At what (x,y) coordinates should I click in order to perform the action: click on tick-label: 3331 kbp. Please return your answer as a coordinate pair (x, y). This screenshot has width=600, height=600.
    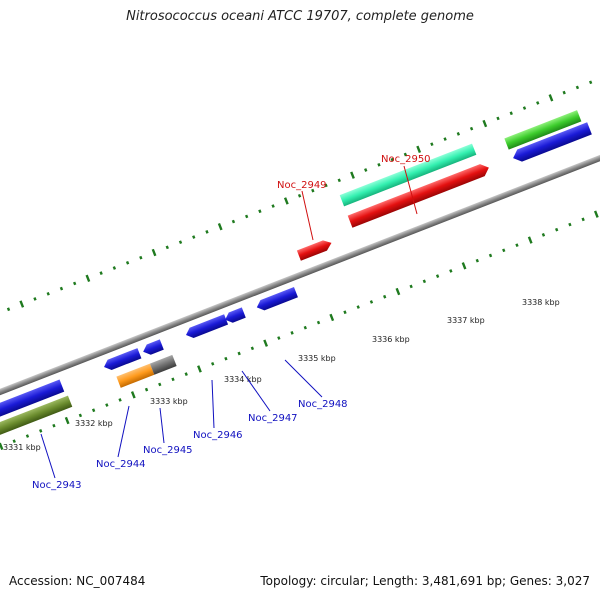
    Looking at the image, I should click on (22, 447).